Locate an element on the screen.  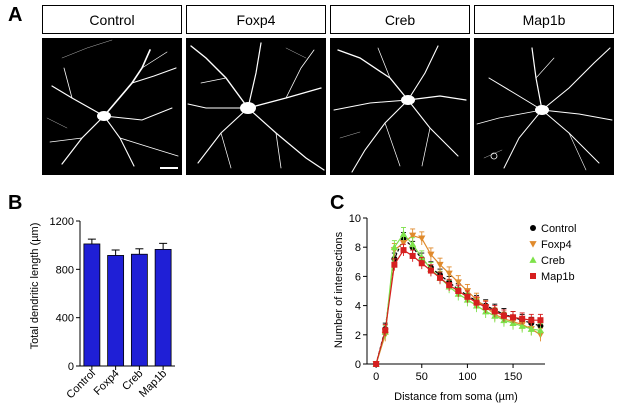
series-line-map1b is located at coordinates (458, 307).